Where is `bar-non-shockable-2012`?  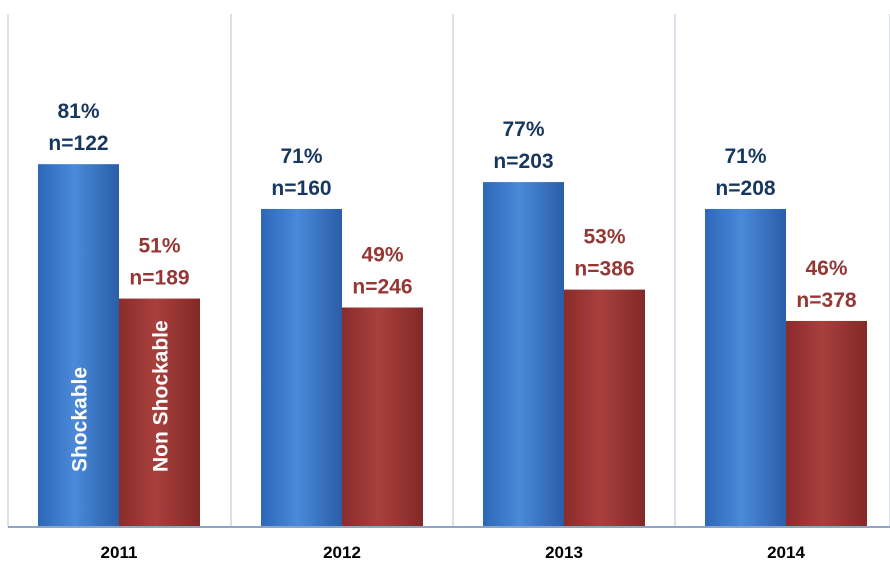 bar-non-shockable-2012 is located at coordinates (382, 417).